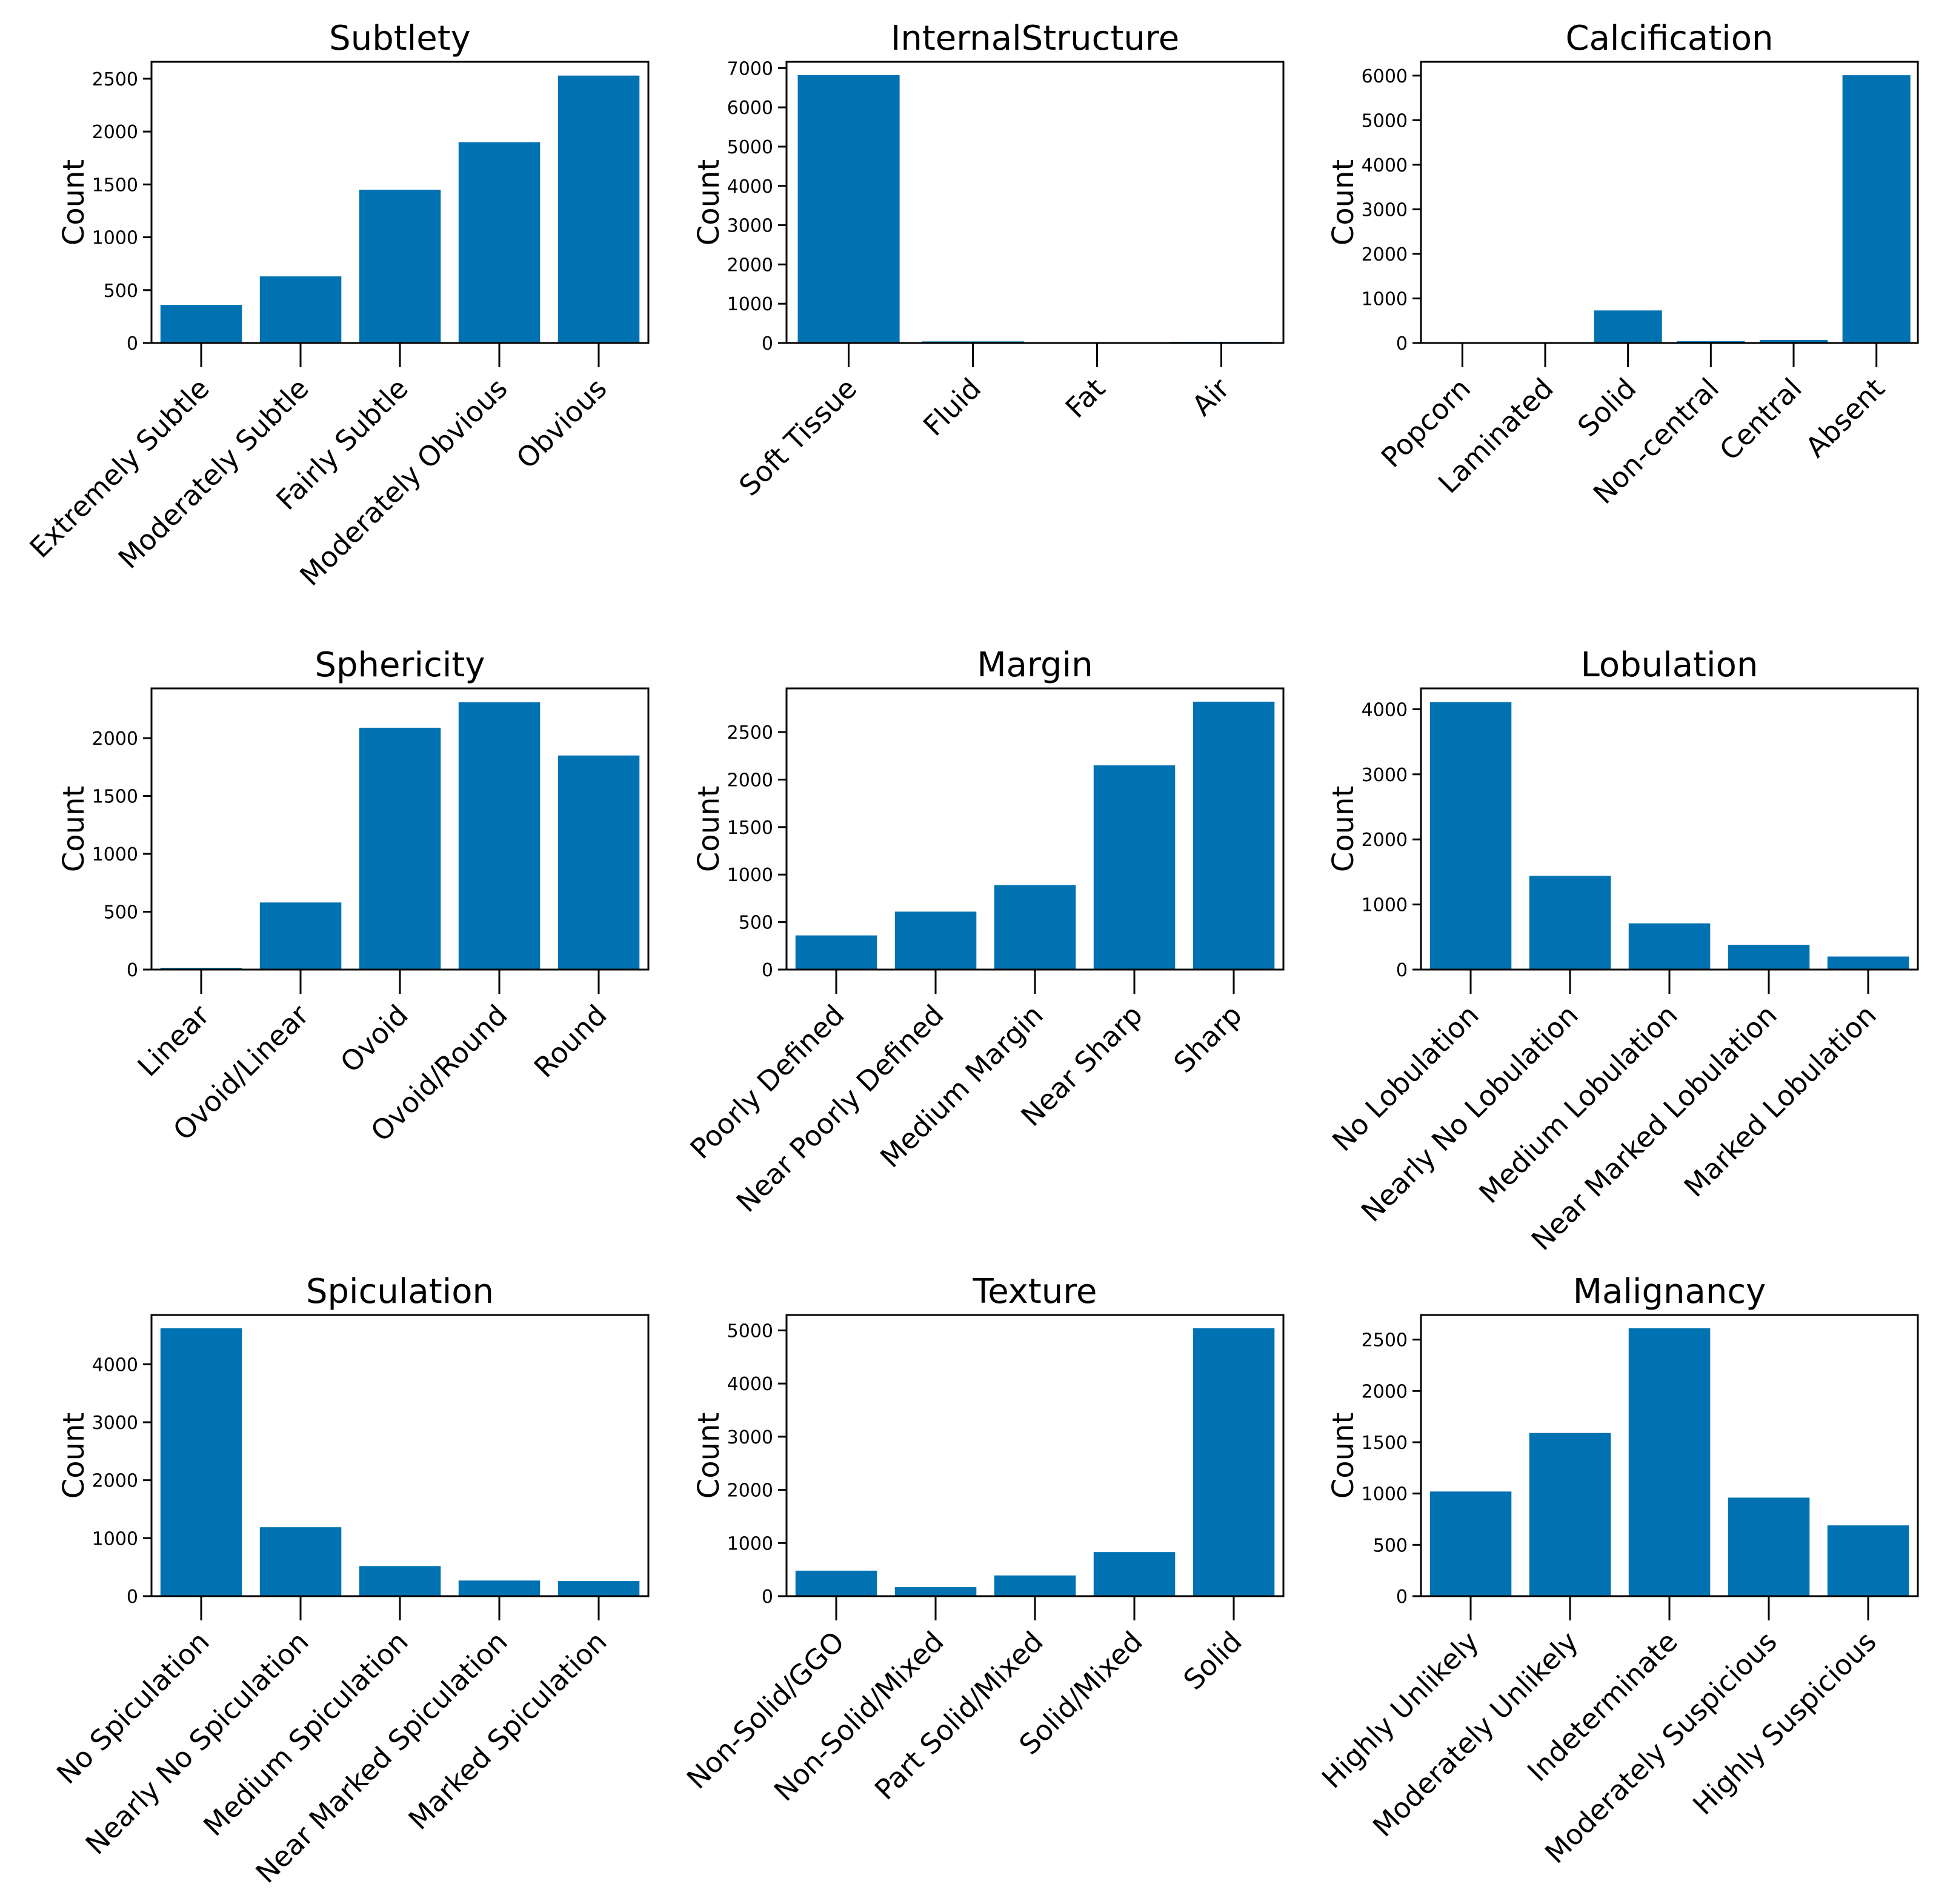  Describe the element at coordinates (1669, 1462) in the screenshot. I see `bar-indeterminate` at that location.